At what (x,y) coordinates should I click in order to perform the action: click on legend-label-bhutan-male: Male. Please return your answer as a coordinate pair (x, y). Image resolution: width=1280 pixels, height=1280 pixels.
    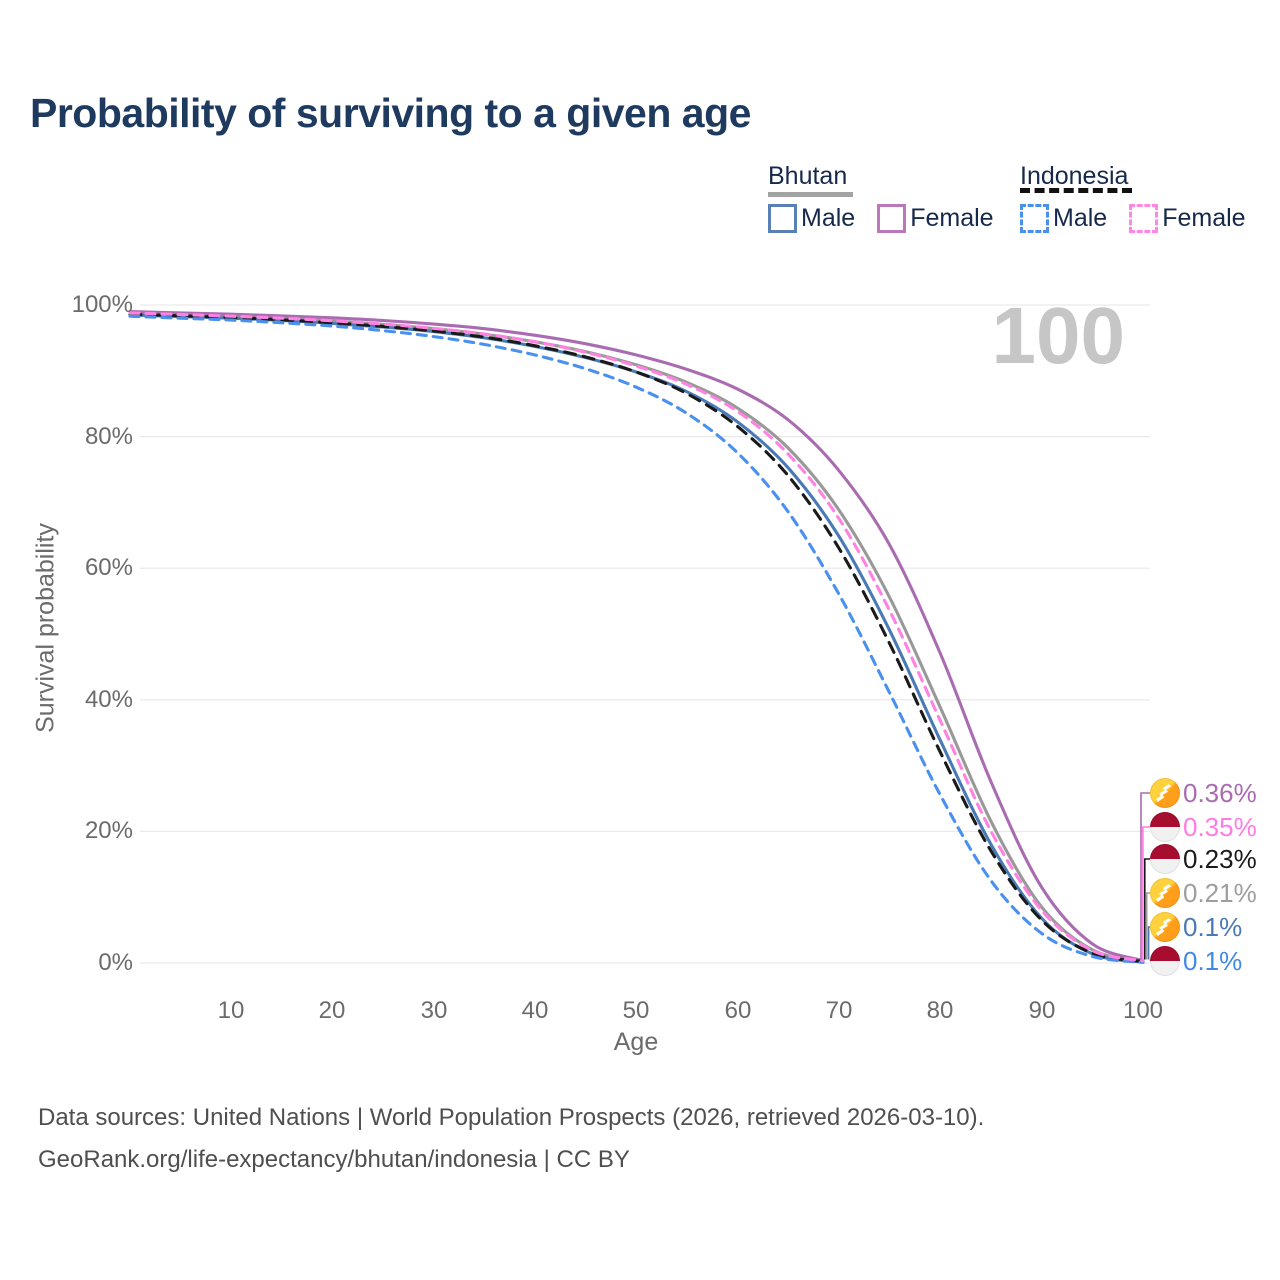
    Looking at the image, I should click on (828, 218).